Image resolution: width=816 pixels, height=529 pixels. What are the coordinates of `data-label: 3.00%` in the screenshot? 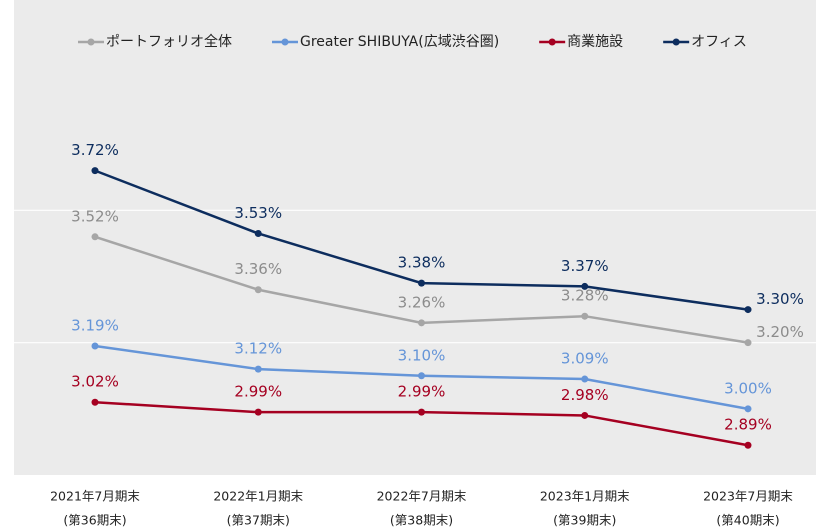 It's located at (748, 388).